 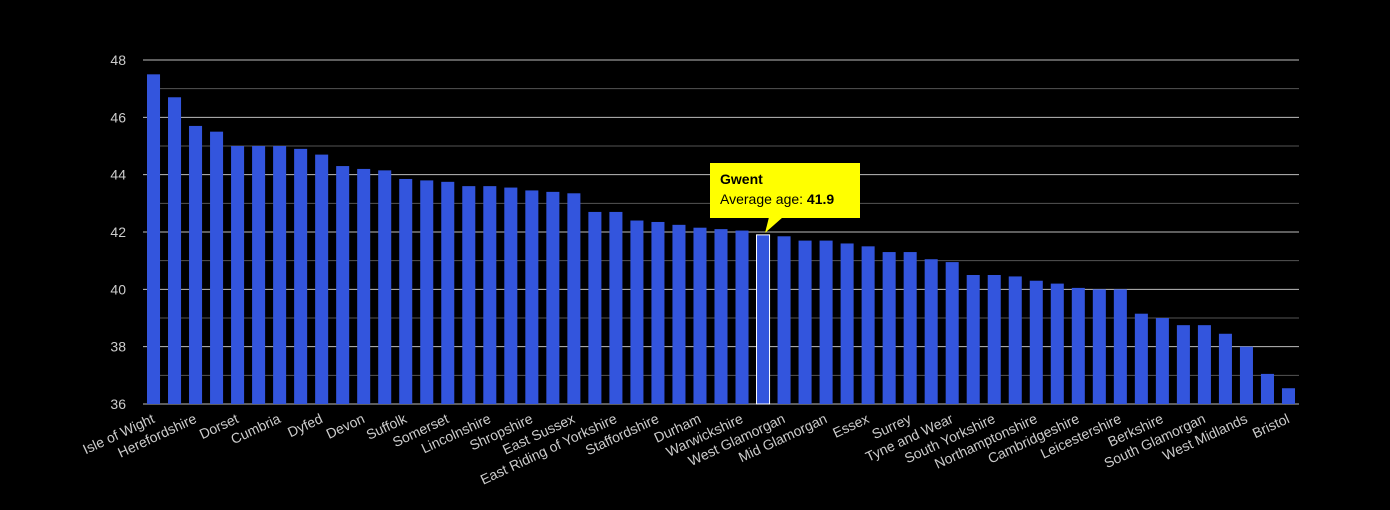 I want to click on tooltip-label: Average age:, so click(x=762, y=199).